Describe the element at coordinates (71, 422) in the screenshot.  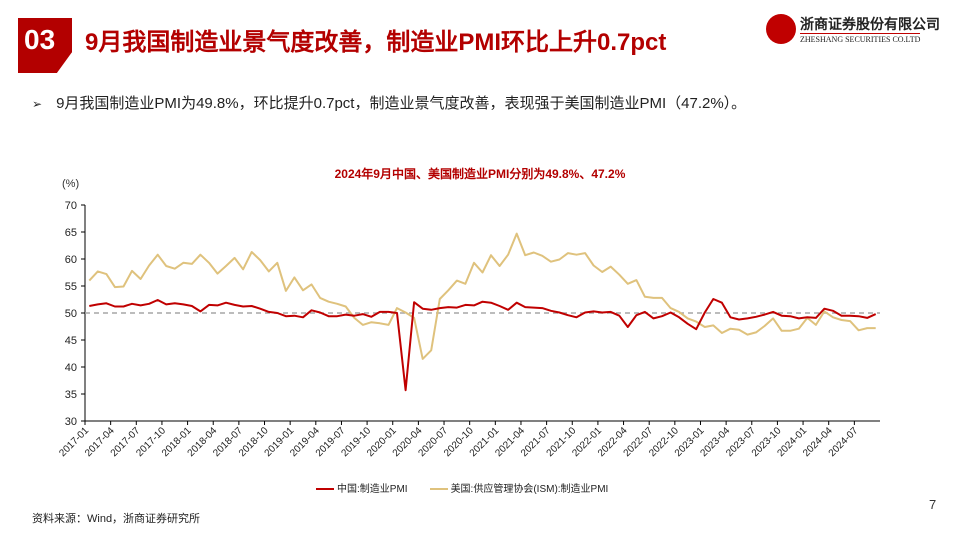
I see `y-tick-label: 30` at that location.